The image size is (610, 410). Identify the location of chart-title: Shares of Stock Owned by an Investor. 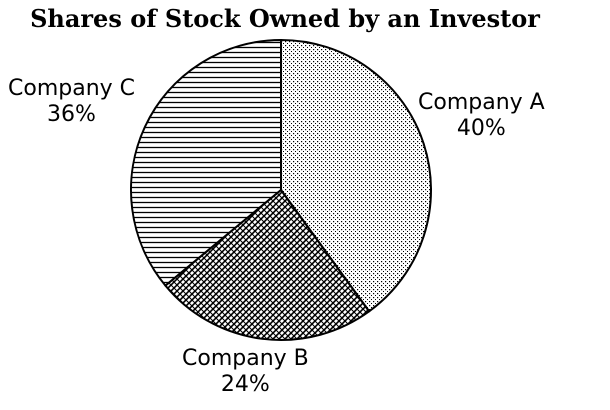
(285, 18).